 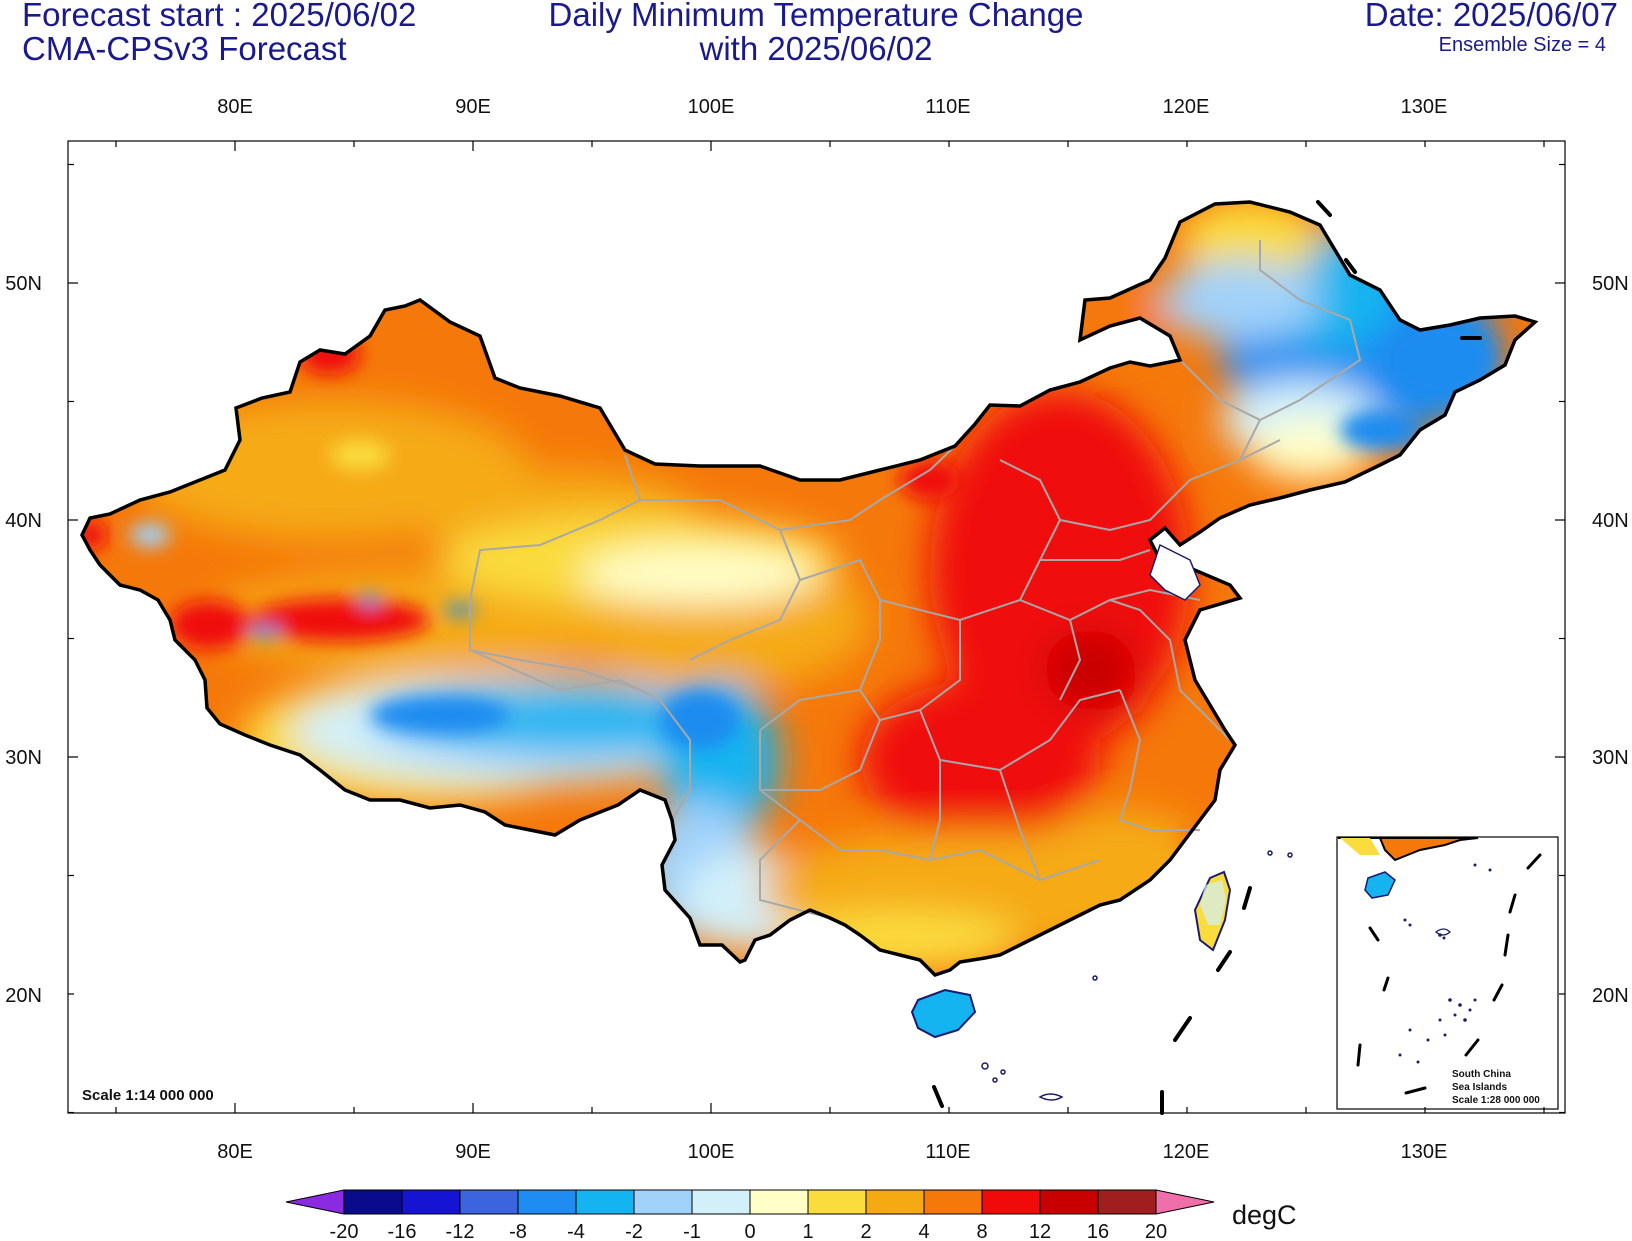 I want to click on lon-label-bottom: 90E, so click(x=473, y=1152).